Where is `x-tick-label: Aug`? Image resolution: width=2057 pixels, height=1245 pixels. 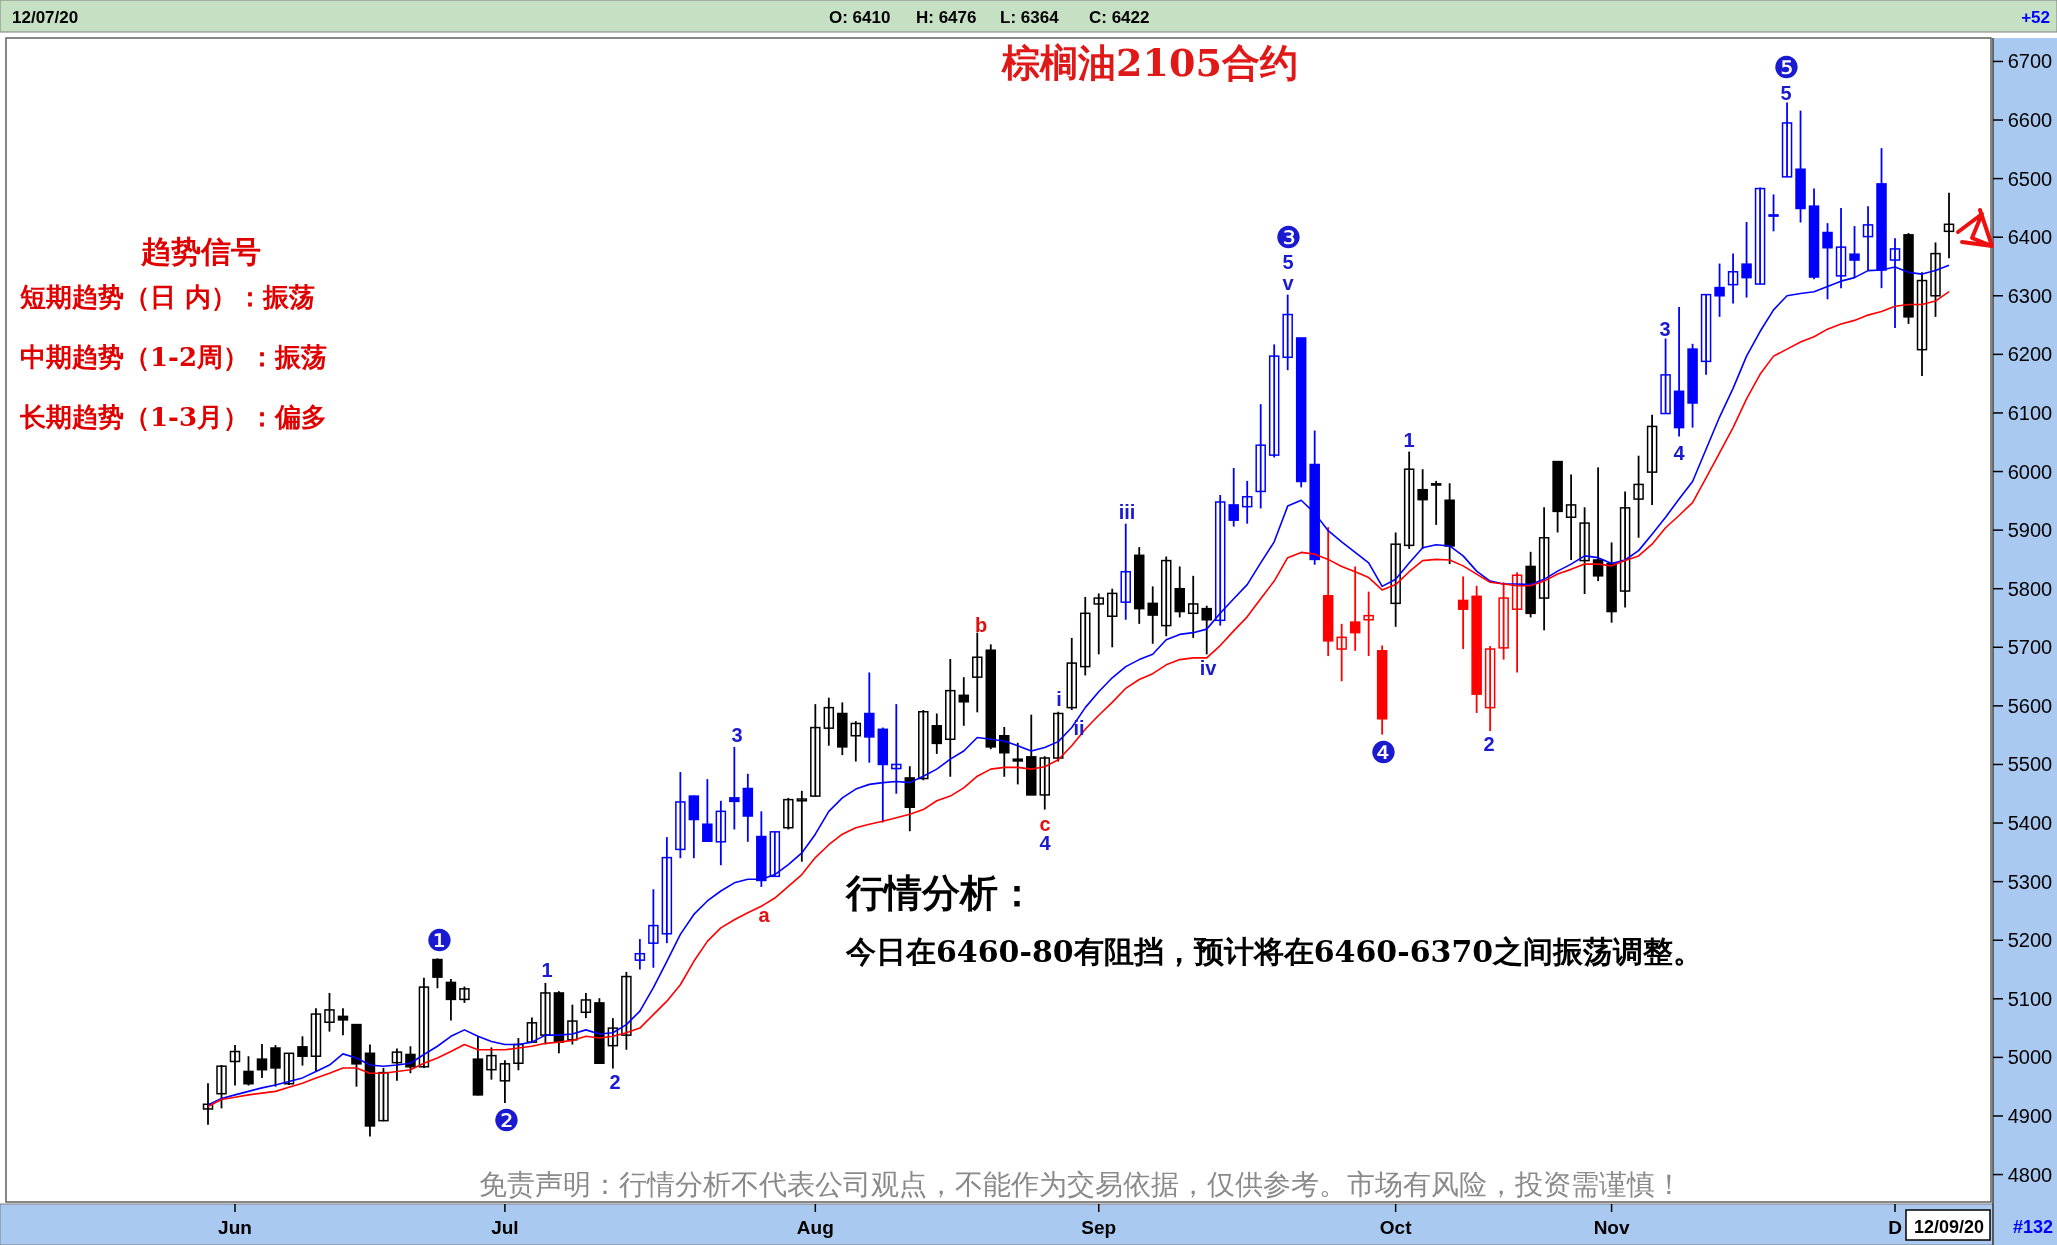 x-tick-label: Aug is located at coordinates (815, 1227).